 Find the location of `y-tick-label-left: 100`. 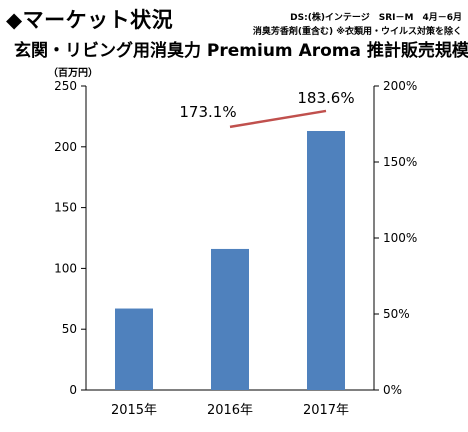

y-tick-label-left: 100 is located at coordinates (65, 268).